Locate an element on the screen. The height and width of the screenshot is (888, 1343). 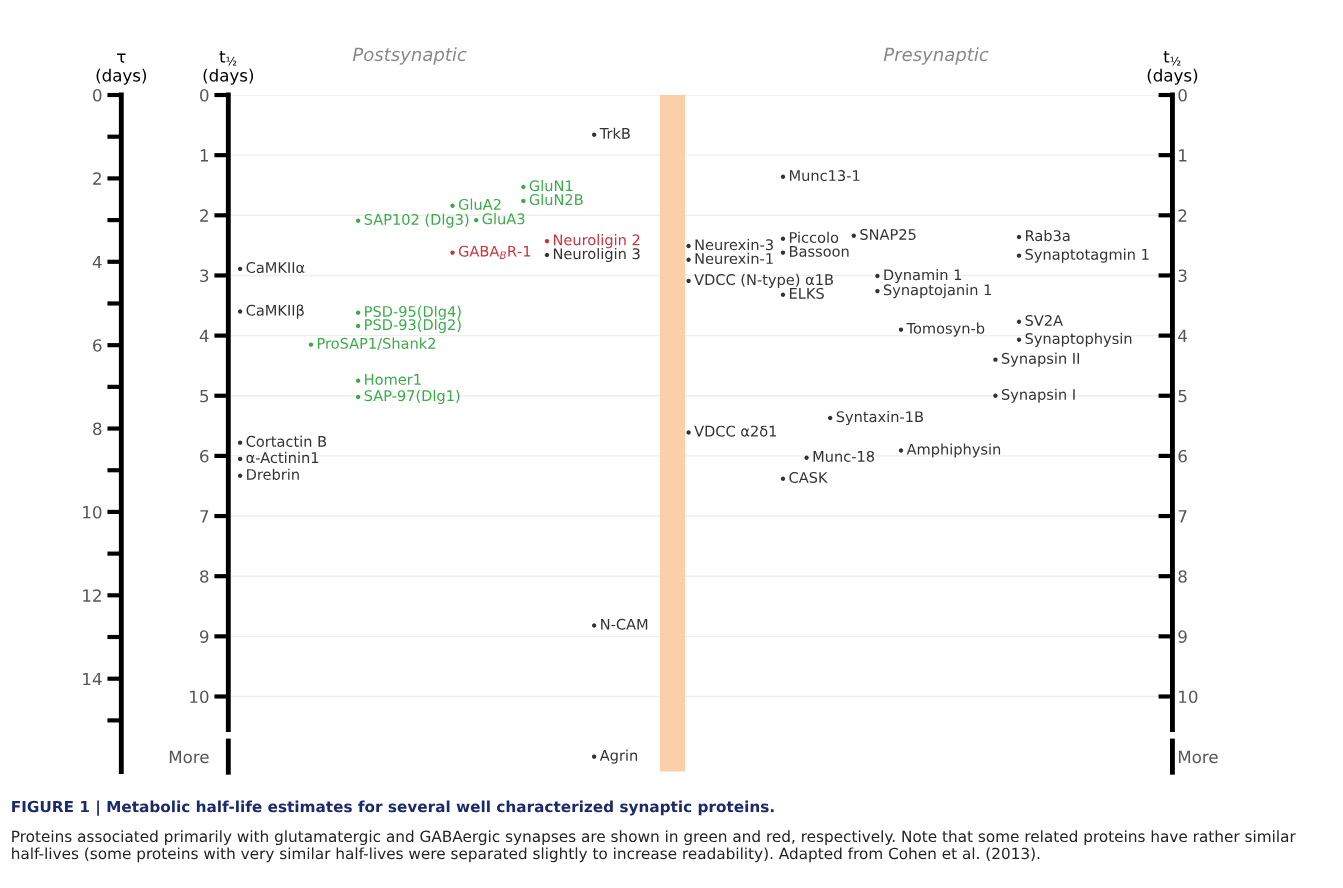
y3-axis-title: t$_{½}$ (days) is located at coordinates (1172, 67).